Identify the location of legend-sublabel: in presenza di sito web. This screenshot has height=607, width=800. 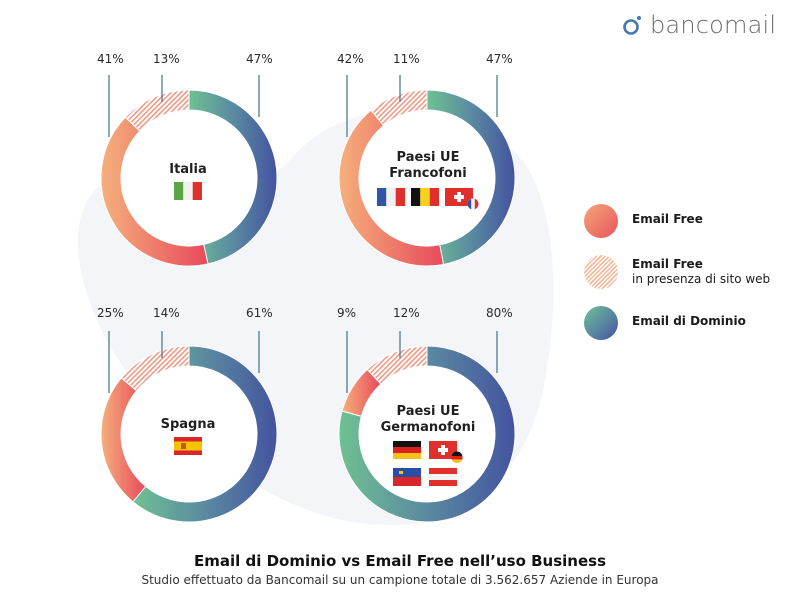
(701, 279).